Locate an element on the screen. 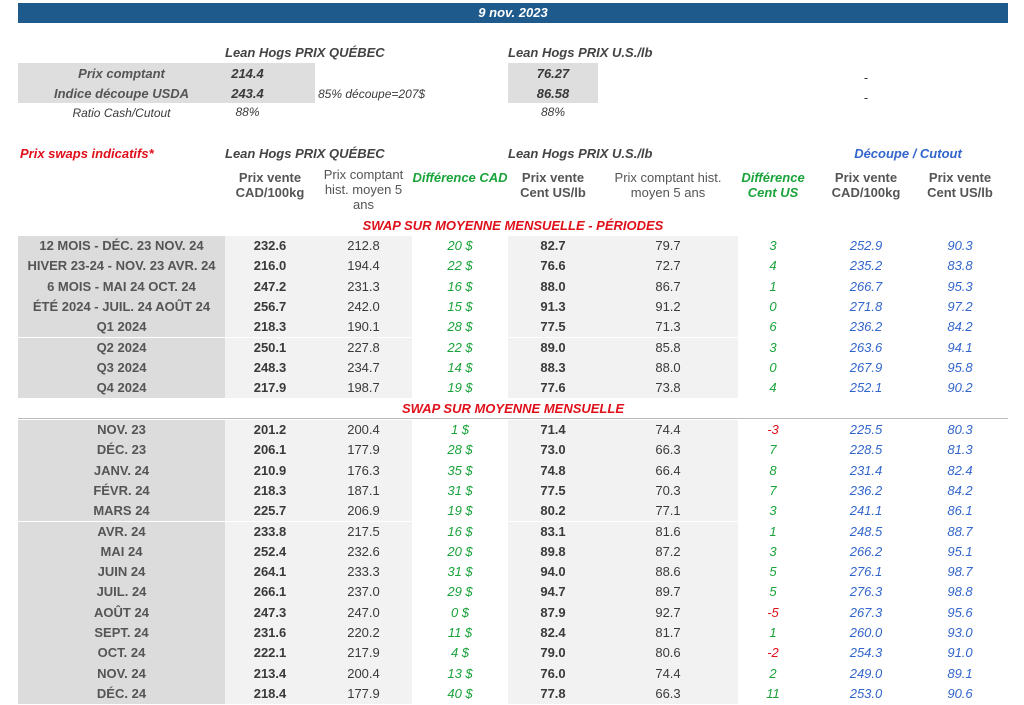 This screenshot has width=1024, height=705. cutout-cad: 276.1 is located at coordinates (866, 572).